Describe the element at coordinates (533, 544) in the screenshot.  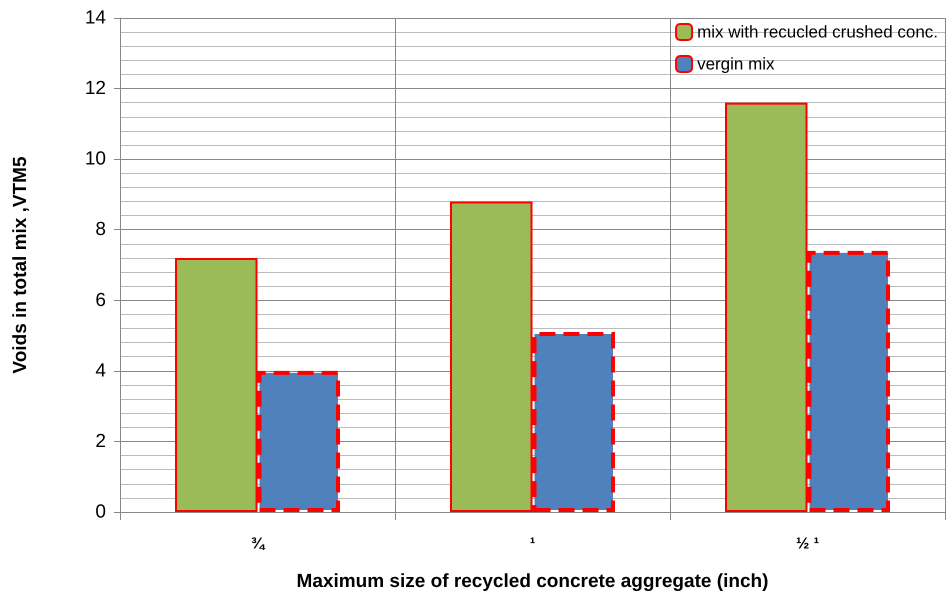
I see `x-tick-label: ¹` at that location.